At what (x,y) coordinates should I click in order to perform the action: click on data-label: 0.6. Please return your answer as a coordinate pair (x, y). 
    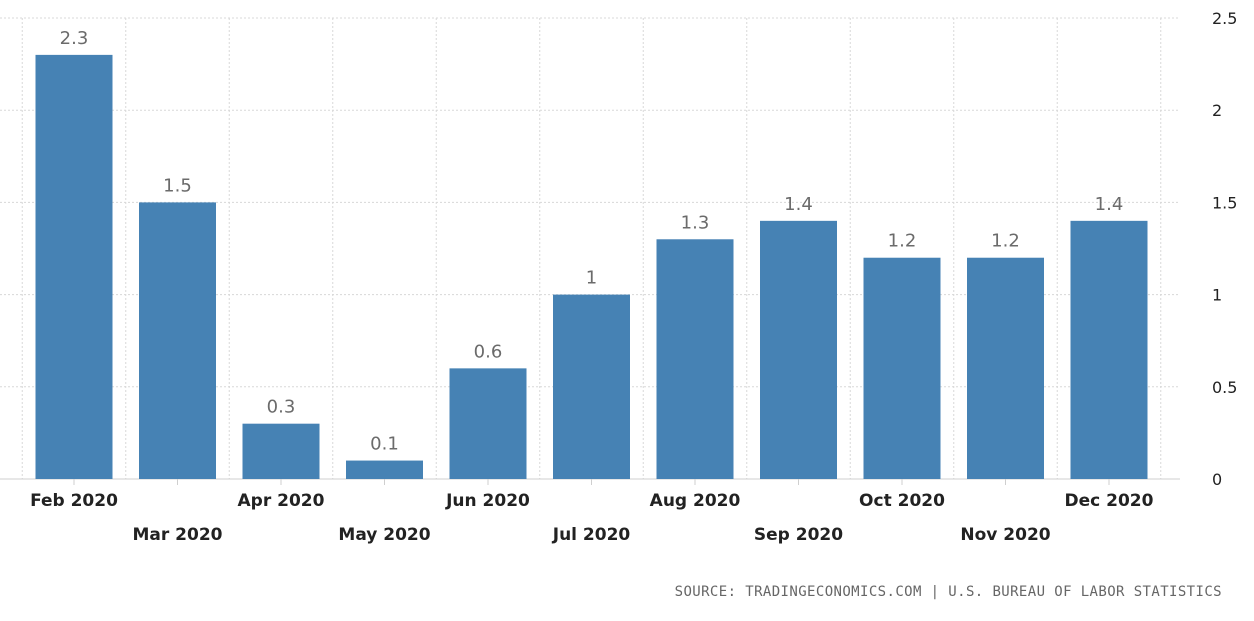
    Looking at the image, I should click on (488, 351).